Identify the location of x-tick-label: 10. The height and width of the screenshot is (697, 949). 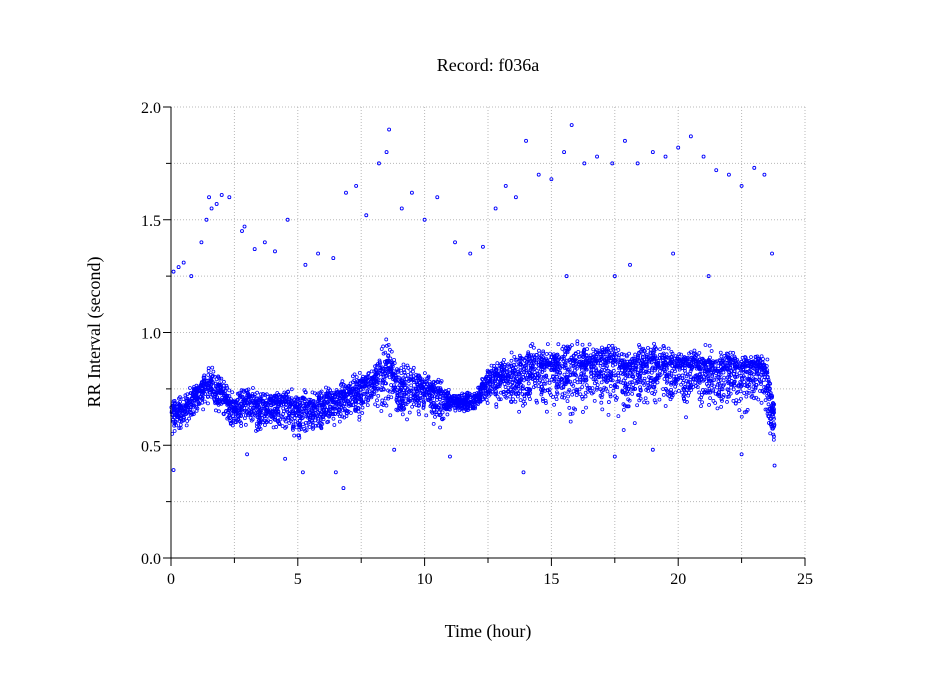
(425, 579).